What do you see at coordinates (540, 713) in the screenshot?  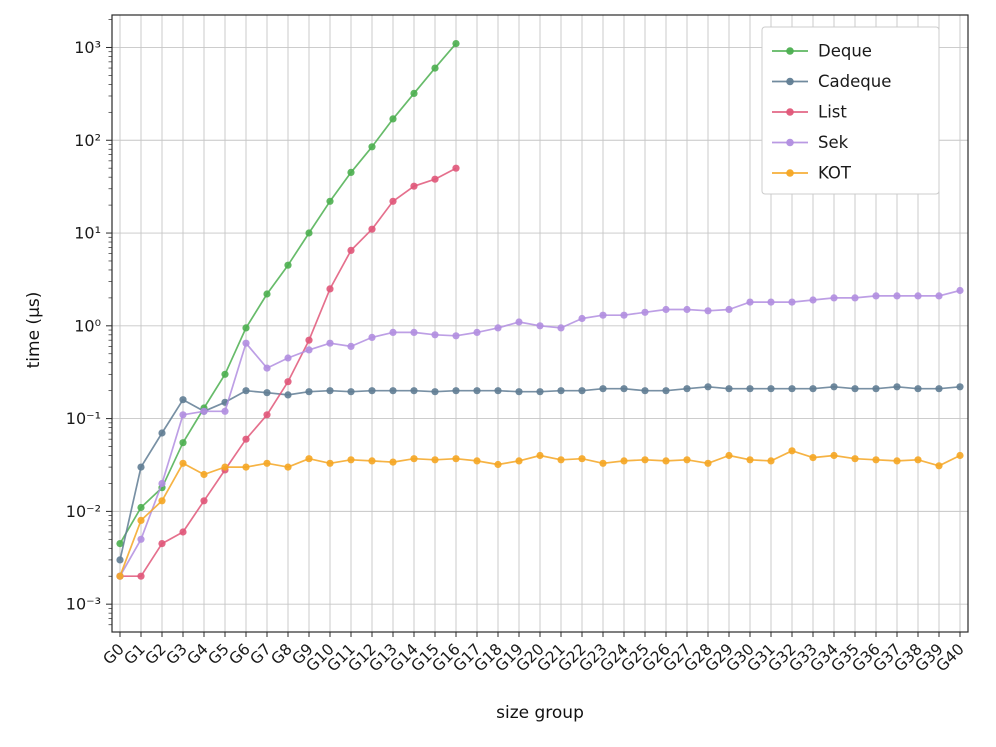 I see `x-axis-label: size group` at bounding box center [540, 713].